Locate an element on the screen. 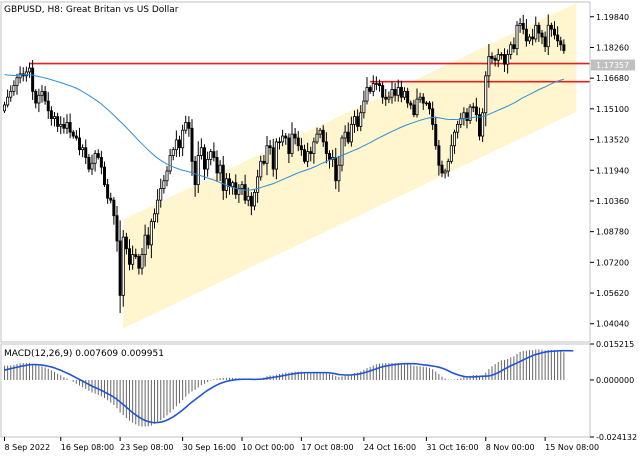  price-axis-label: 1.15100 is located at coordinates (612, 109).